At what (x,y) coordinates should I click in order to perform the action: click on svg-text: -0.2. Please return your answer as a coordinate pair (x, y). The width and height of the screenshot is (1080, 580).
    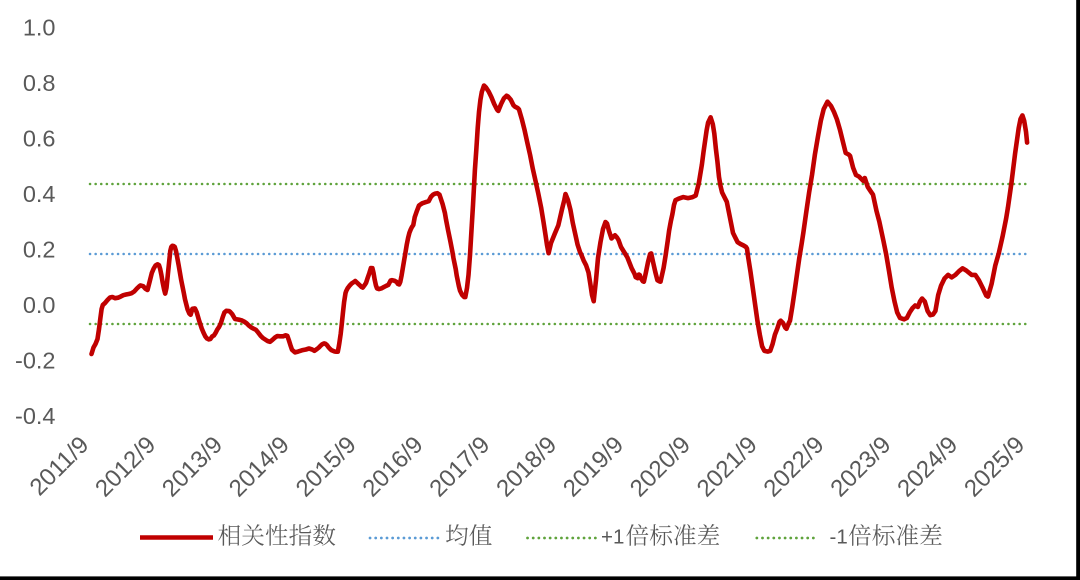
    Looking at the image, I should click on (35, 361).